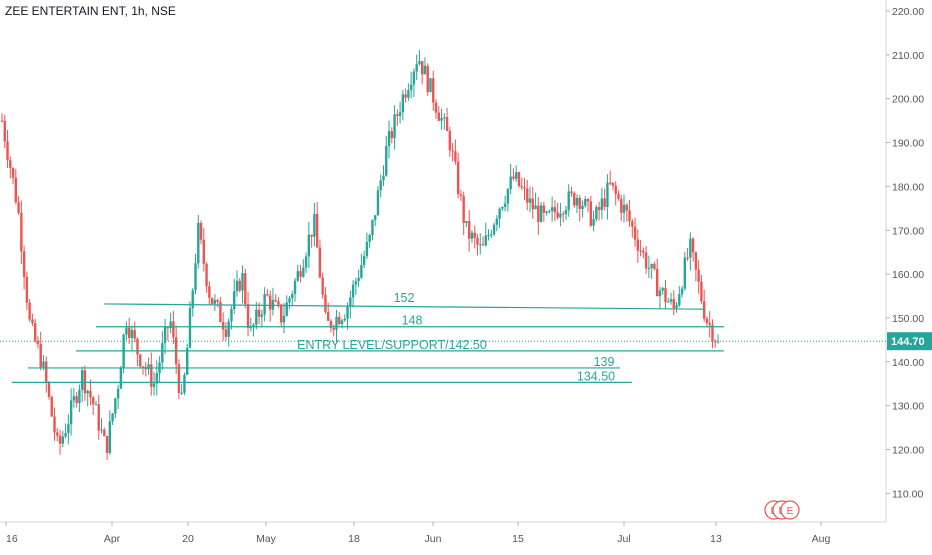 This screenshot has width=932, height=555. What do you see at coordinates (404, 306) in the screenshot?
I see `level-line` at bounding box center [404, 306].